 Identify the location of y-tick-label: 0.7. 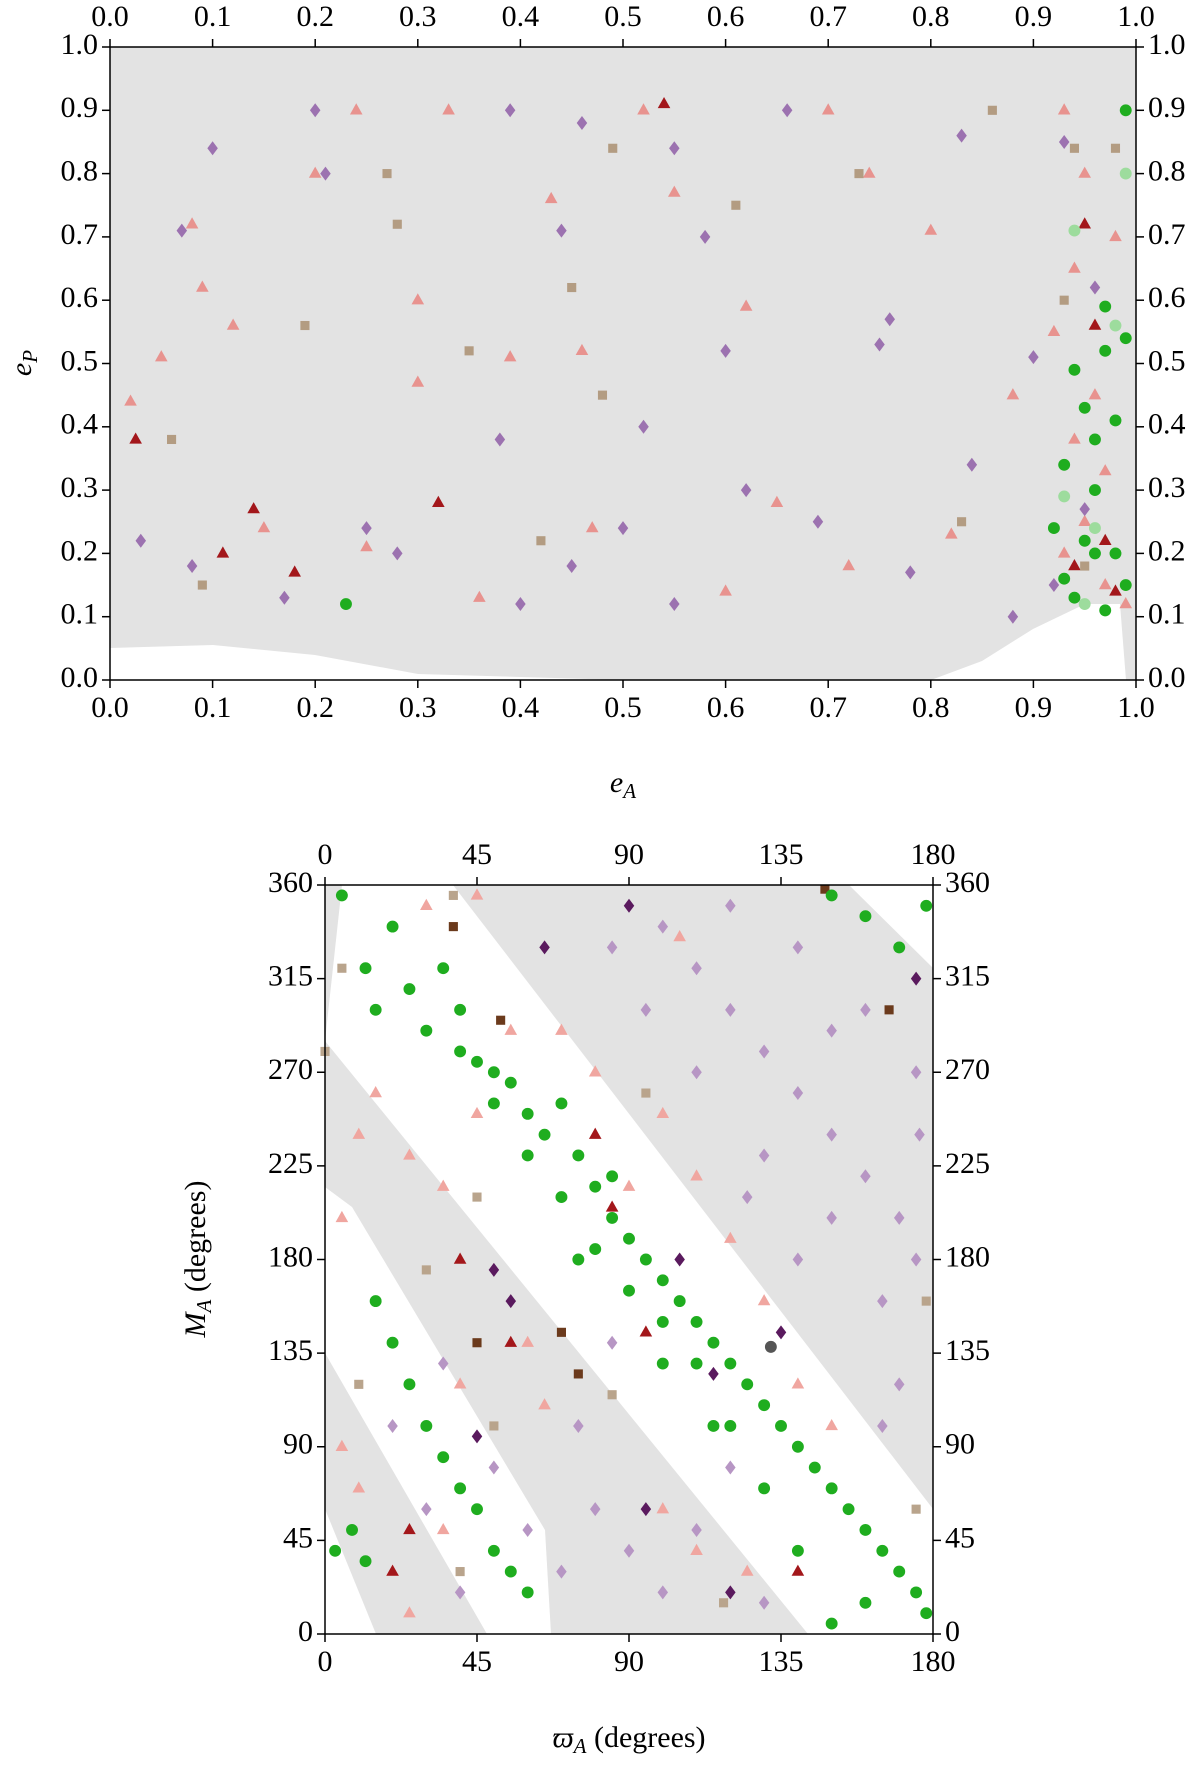
(80, 234).